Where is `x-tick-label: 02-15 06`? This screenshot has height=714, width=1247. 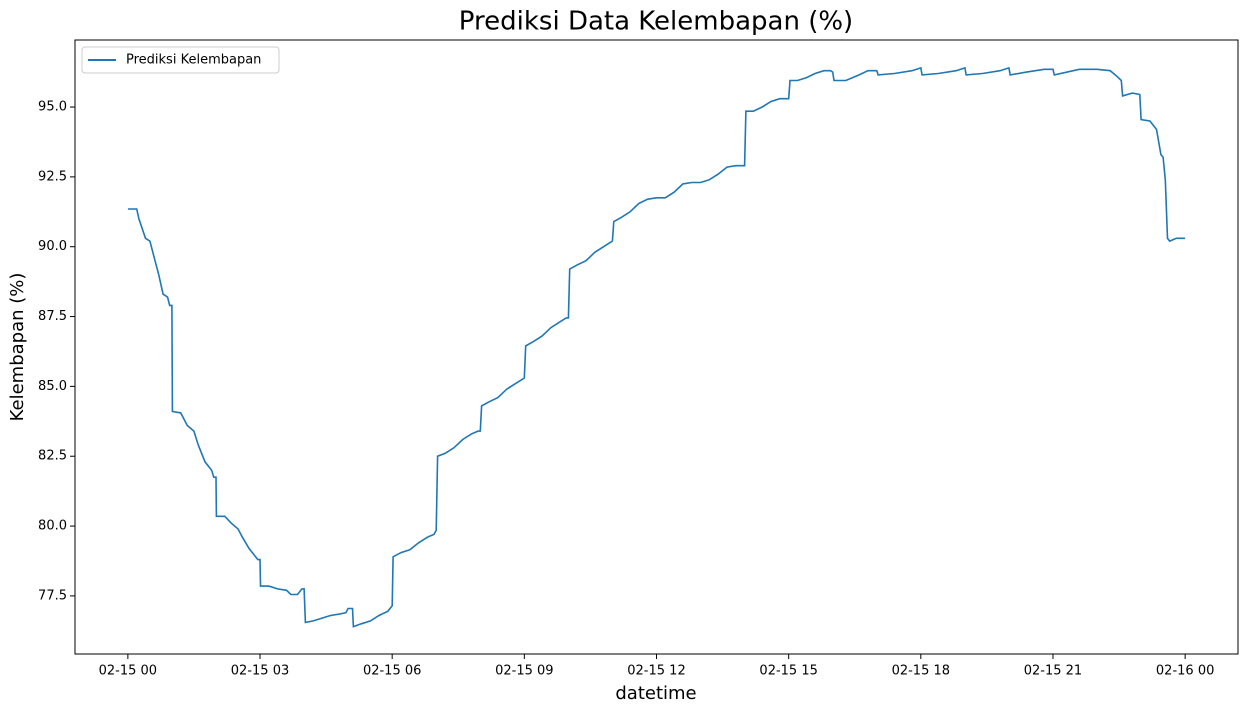
x-tick-label: 02-15 06 is located at coordinates (392, 671).